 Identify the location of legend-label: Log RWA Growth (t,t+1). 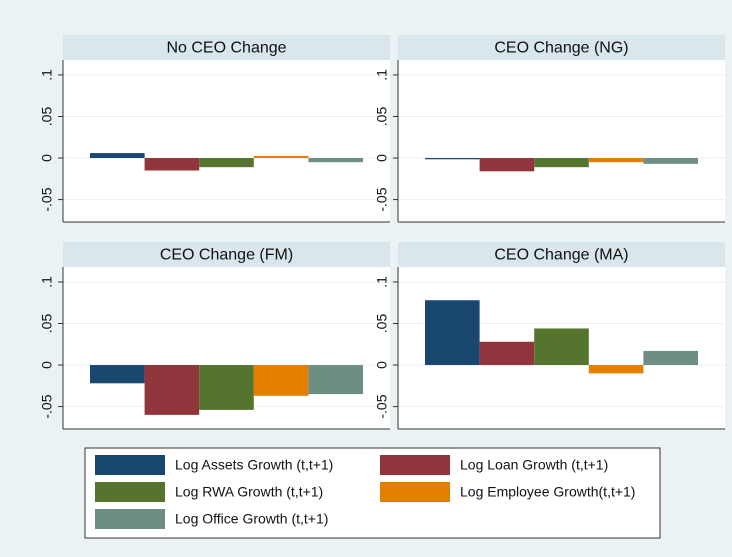
(249, 492).